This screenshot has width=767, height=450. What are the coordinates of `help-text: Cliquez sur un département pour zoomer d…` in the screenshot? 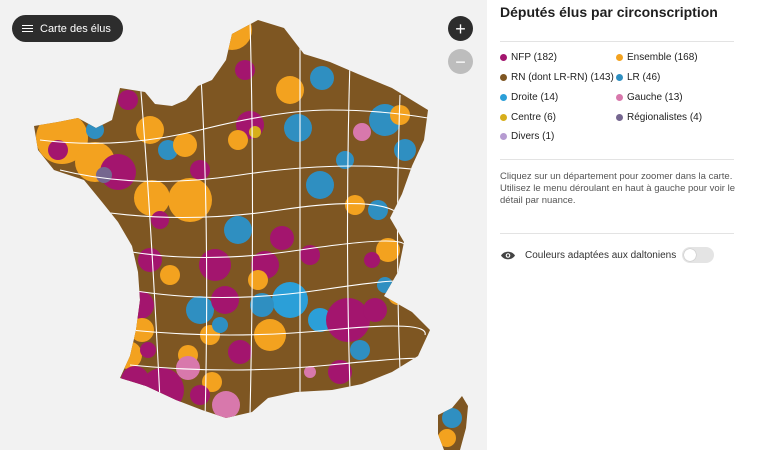 It's located at (619, 189).